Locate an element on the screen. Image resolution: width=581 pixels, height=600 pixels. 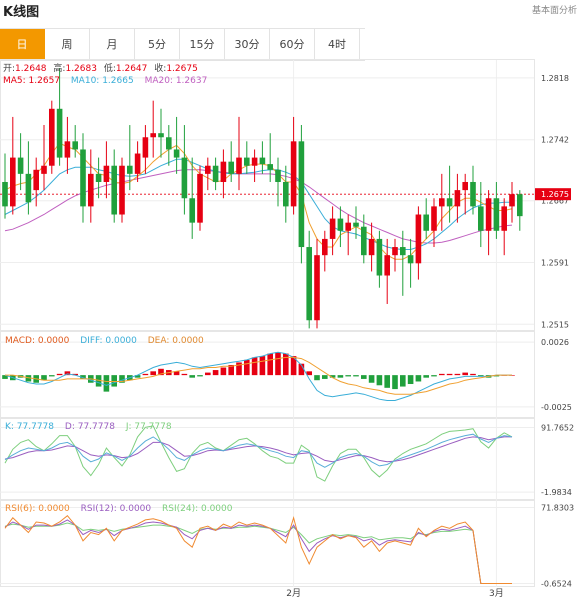
k-line is located at coordinates (258, 450).